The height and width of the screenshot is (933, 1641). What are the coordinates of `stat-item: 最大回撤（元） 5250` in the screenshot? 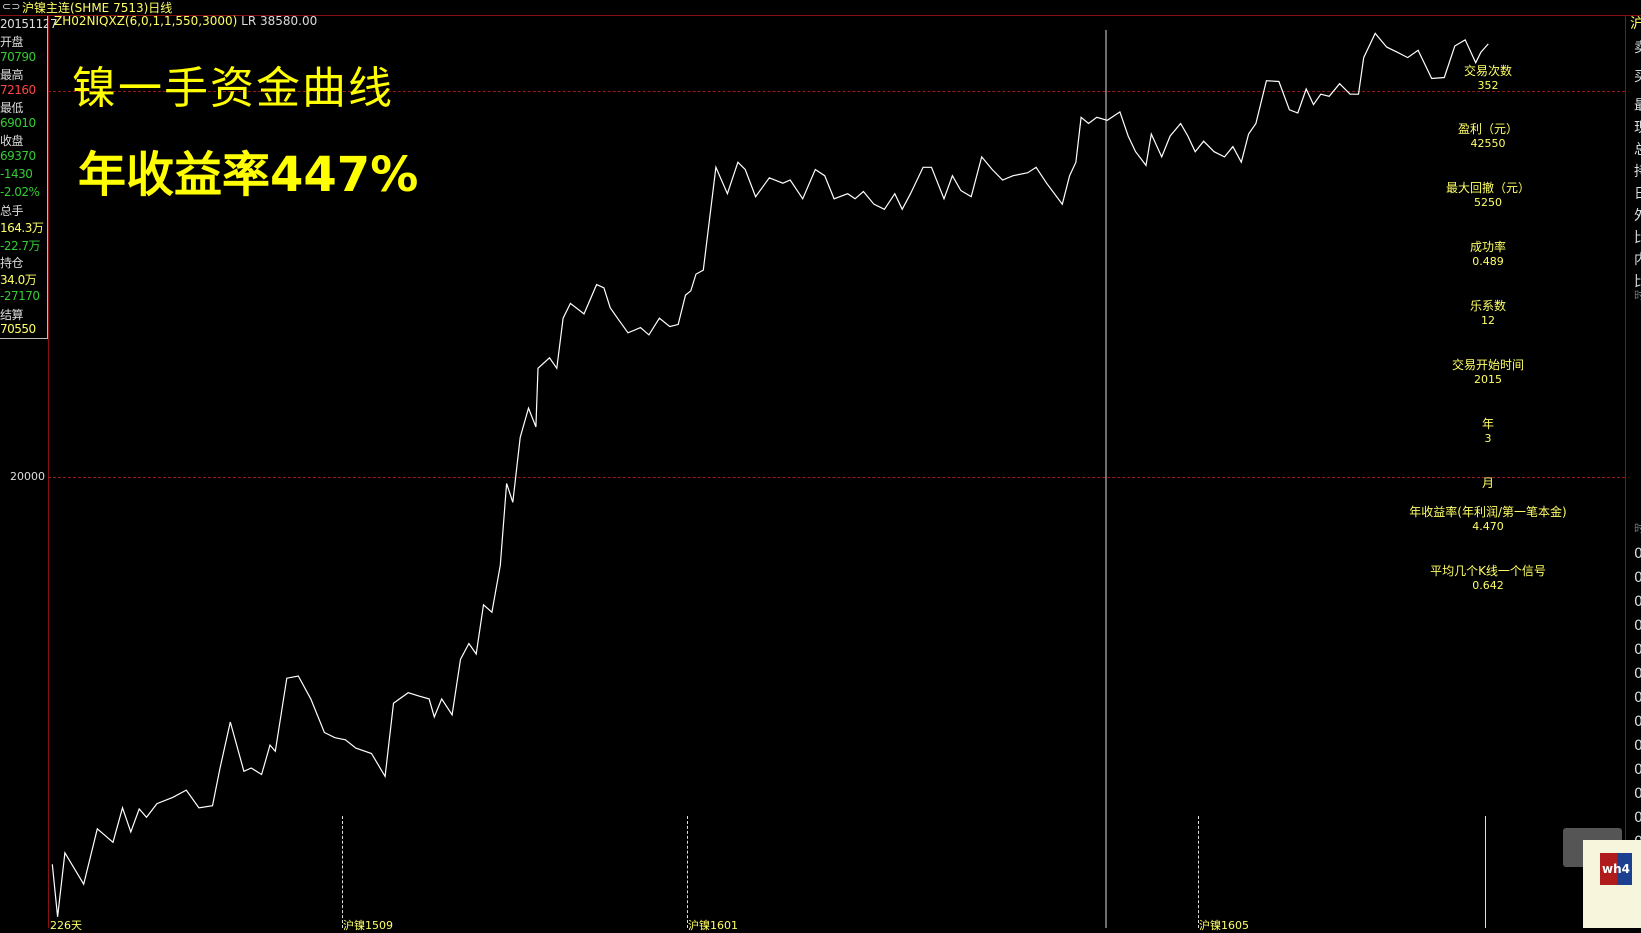 It's located at (1484, 194).